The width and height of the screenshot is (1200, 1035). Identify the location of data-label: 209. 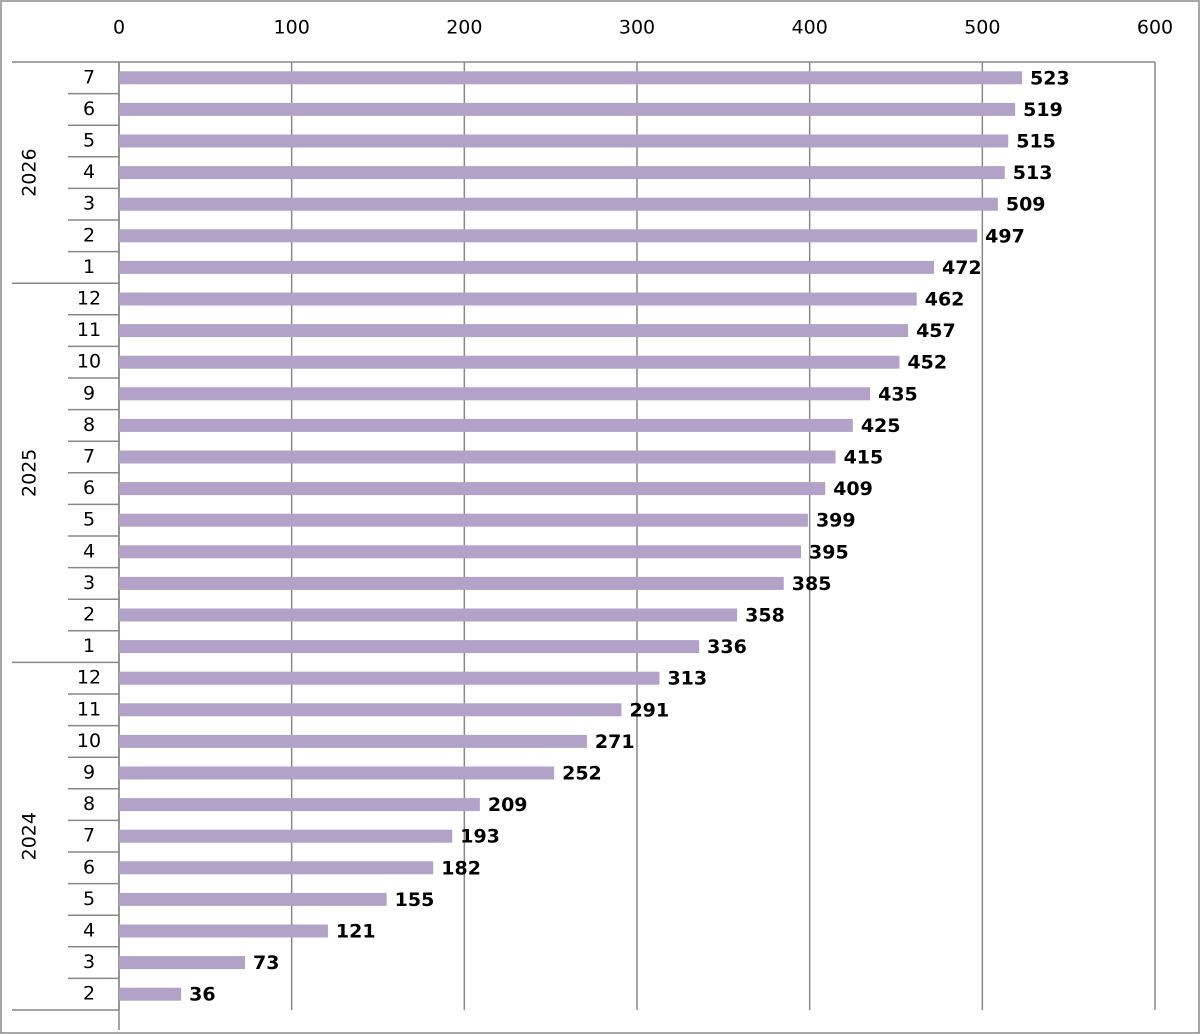
(508, 805).